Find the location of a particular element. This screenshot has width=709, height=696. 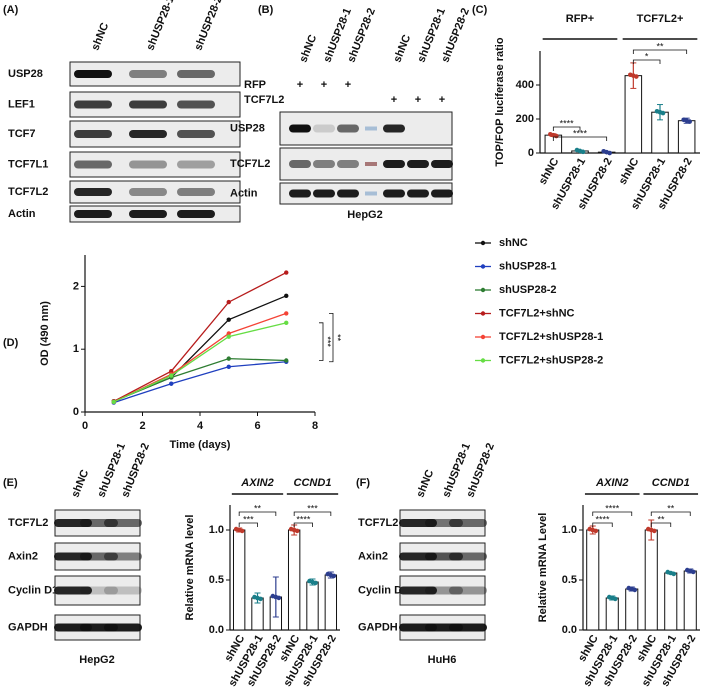

y-tick-label: 2 is located at coordinates (76, 286).